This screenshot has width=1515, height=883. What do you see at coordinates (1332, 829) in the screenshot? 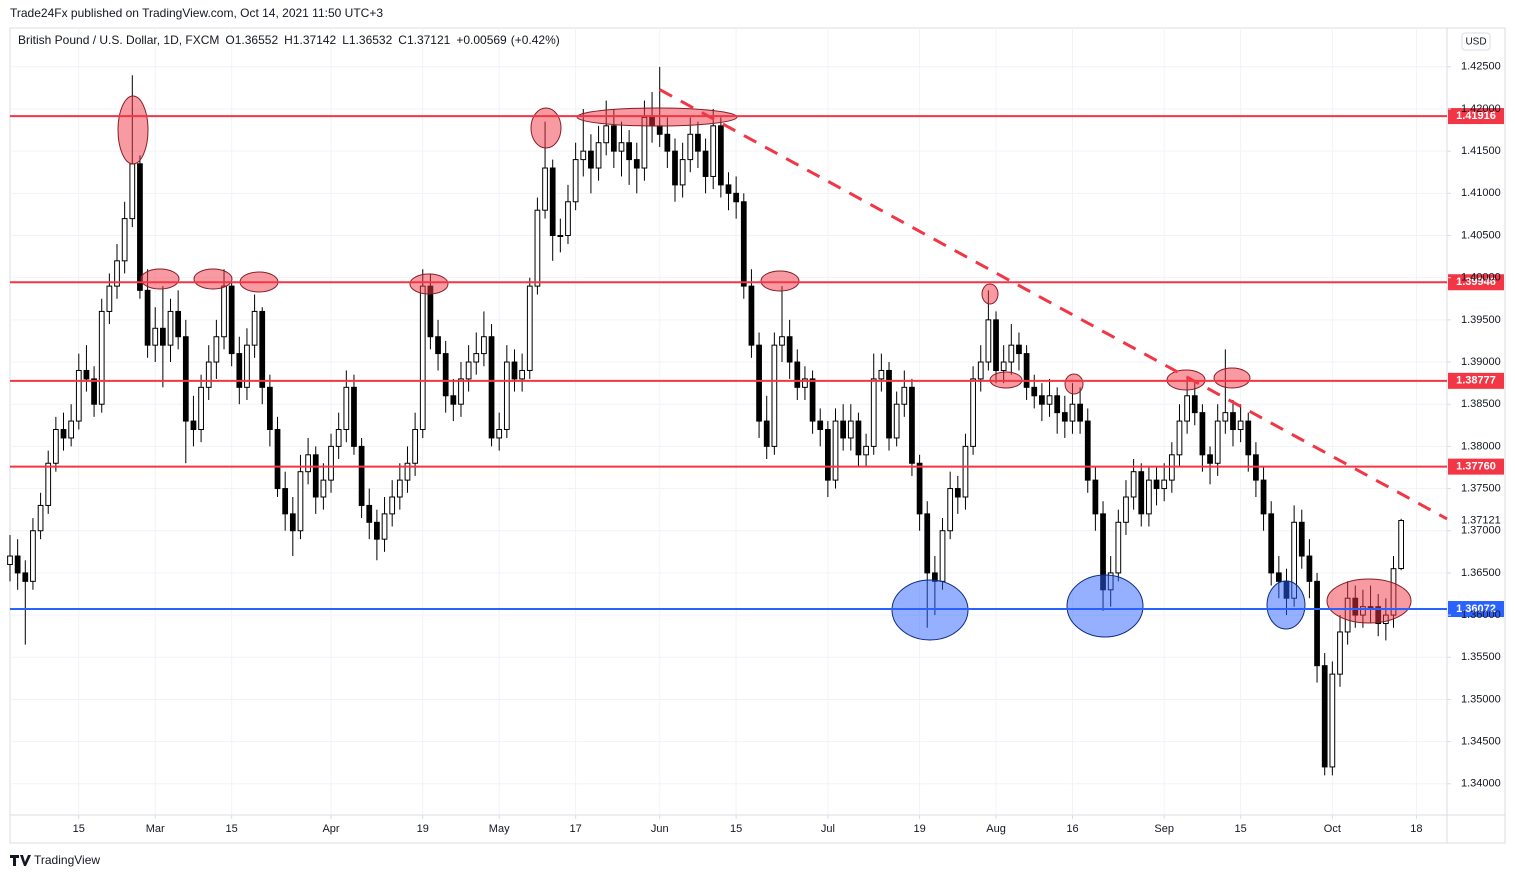
I see `x-tick-label: Oct` at bounding box center [1332, 829].